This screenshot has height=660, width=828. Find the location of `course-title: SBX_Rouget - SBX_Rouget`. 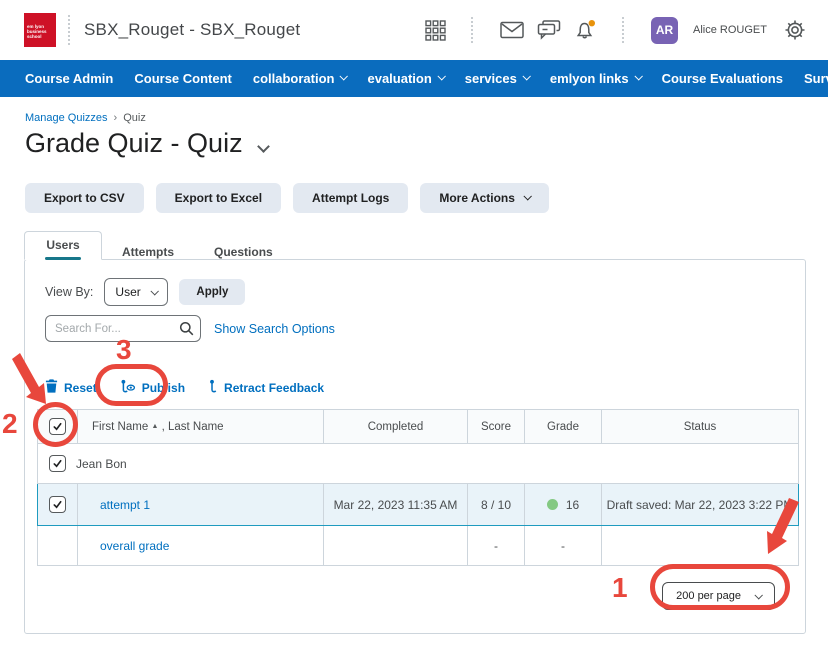

course-title: SBX_Rouget - SBX_Rouget is located at coordinates (192, 29).